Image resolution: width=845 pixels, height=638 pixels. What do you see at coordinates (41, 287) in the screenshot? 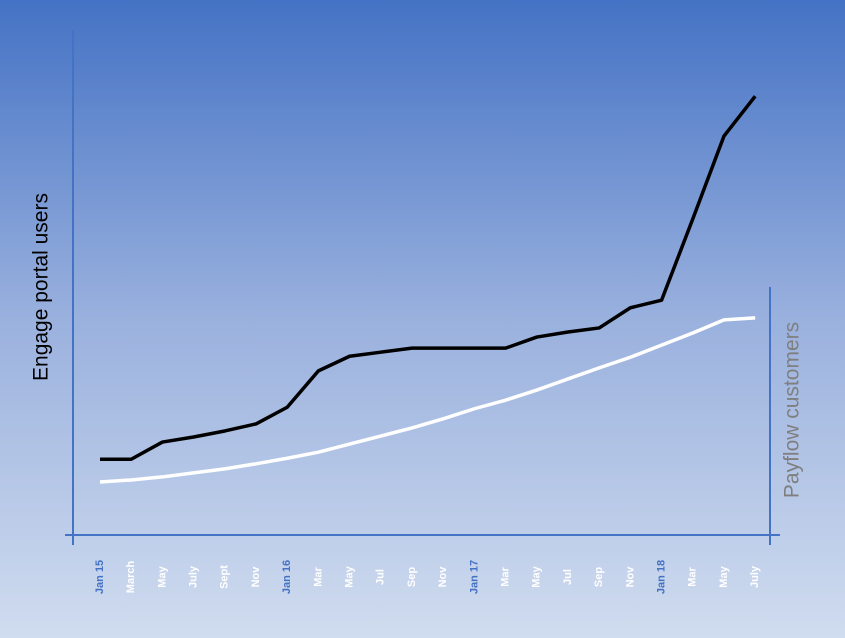
I see `y-axis-title: Engage portal users` at bounding box center [41, 287].